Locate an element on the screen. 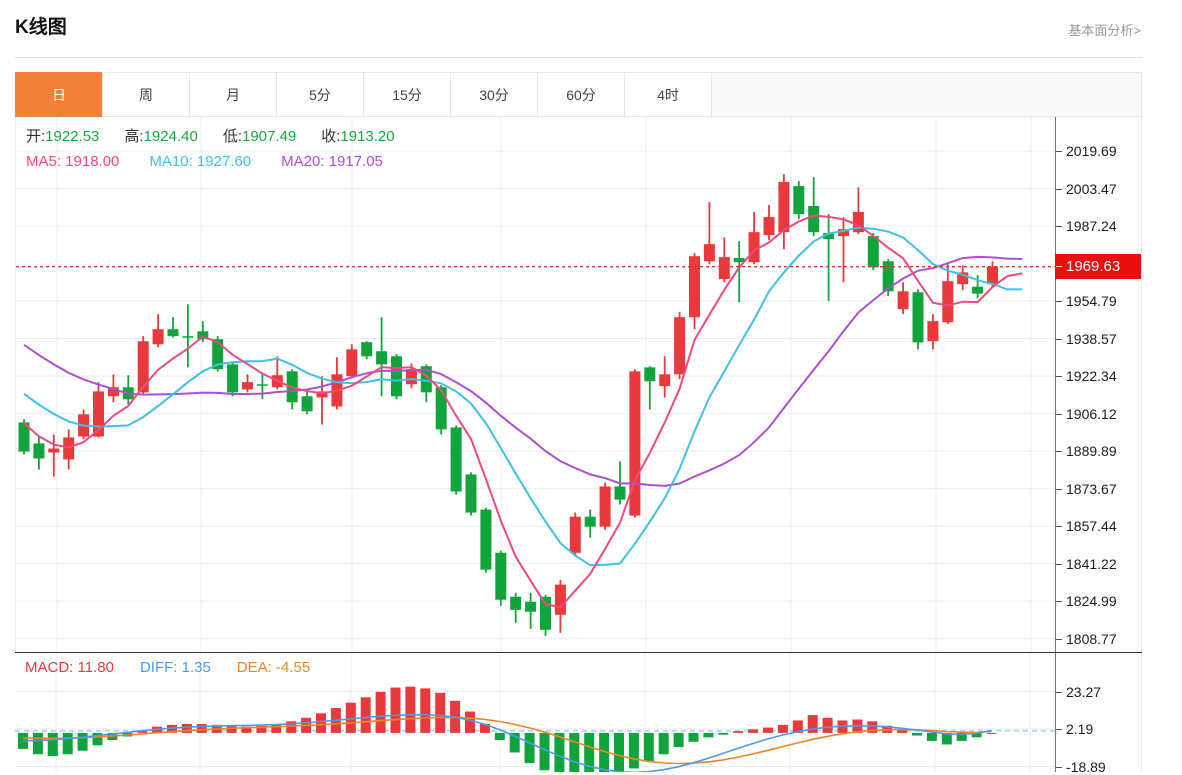 The image size is (1182, 775). ohlc-open: 开:1922.53 is located at coordinates (62, 137).